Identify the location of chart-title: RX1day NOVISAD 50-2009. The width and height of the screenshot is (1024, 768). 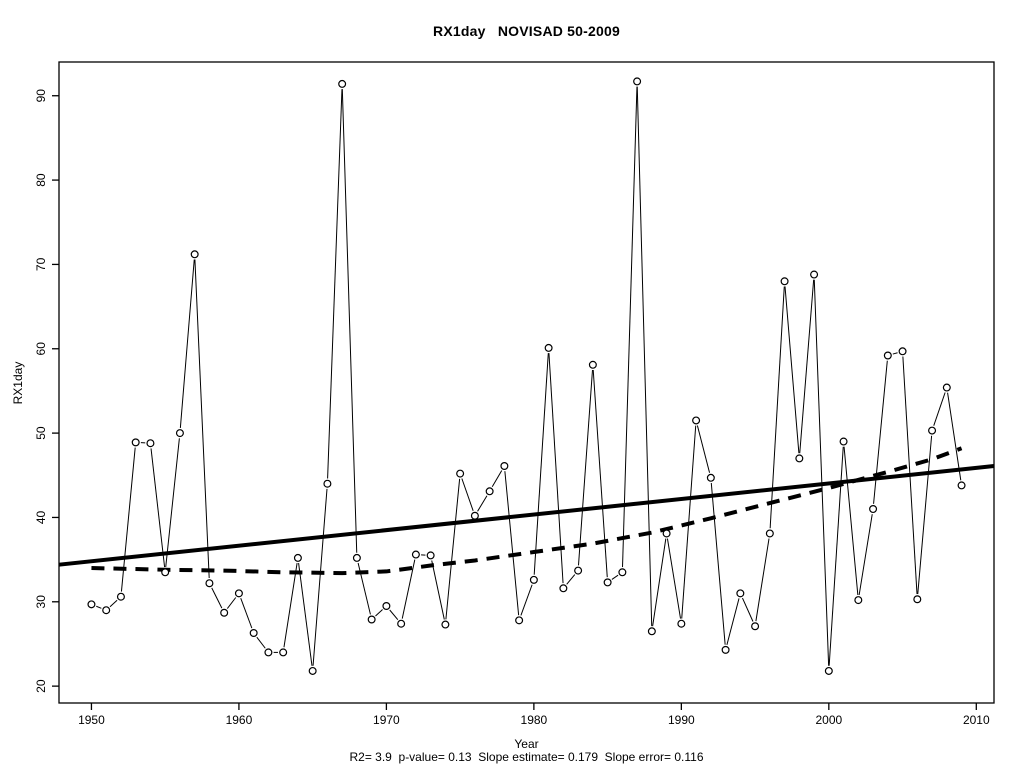
(526, 31).